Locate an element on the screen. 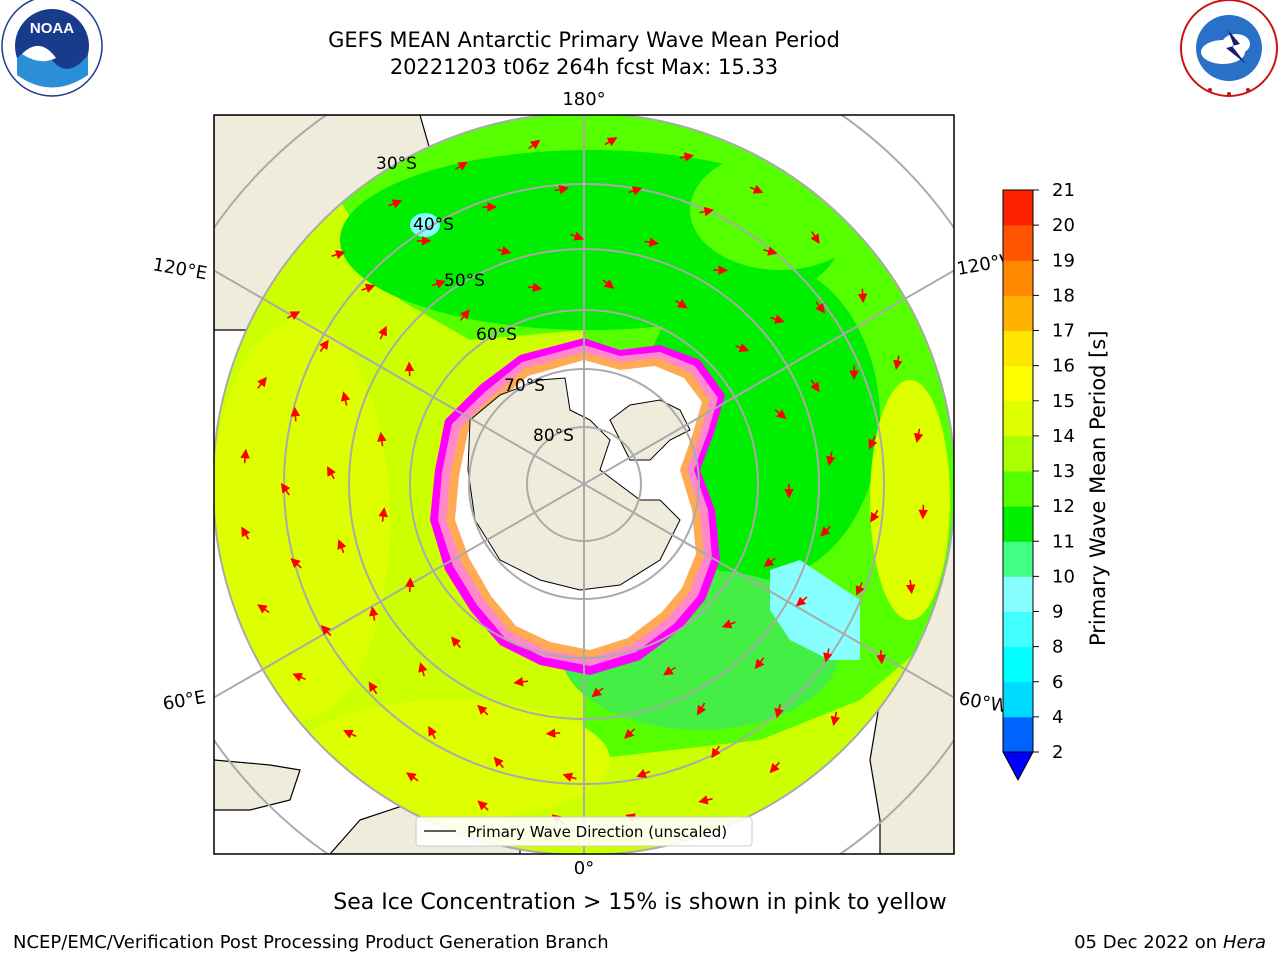  colorbar-tick-label: 21 is located at coordinates (1063, 190).